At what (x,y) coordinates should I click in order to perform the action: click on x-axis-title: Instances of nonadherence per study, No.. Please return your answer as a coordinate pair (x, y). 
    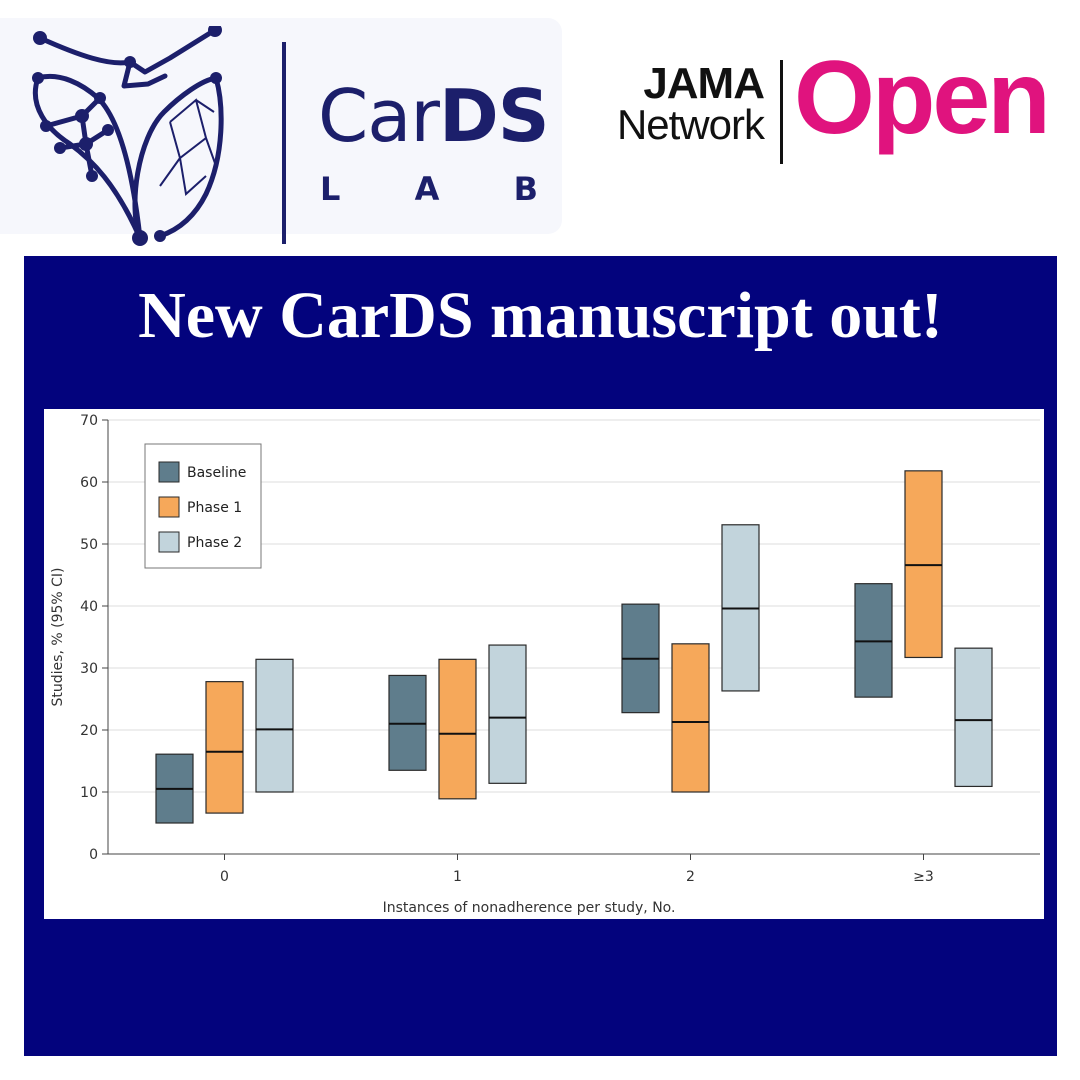
    Looking at the image, I should click on (529, 908).